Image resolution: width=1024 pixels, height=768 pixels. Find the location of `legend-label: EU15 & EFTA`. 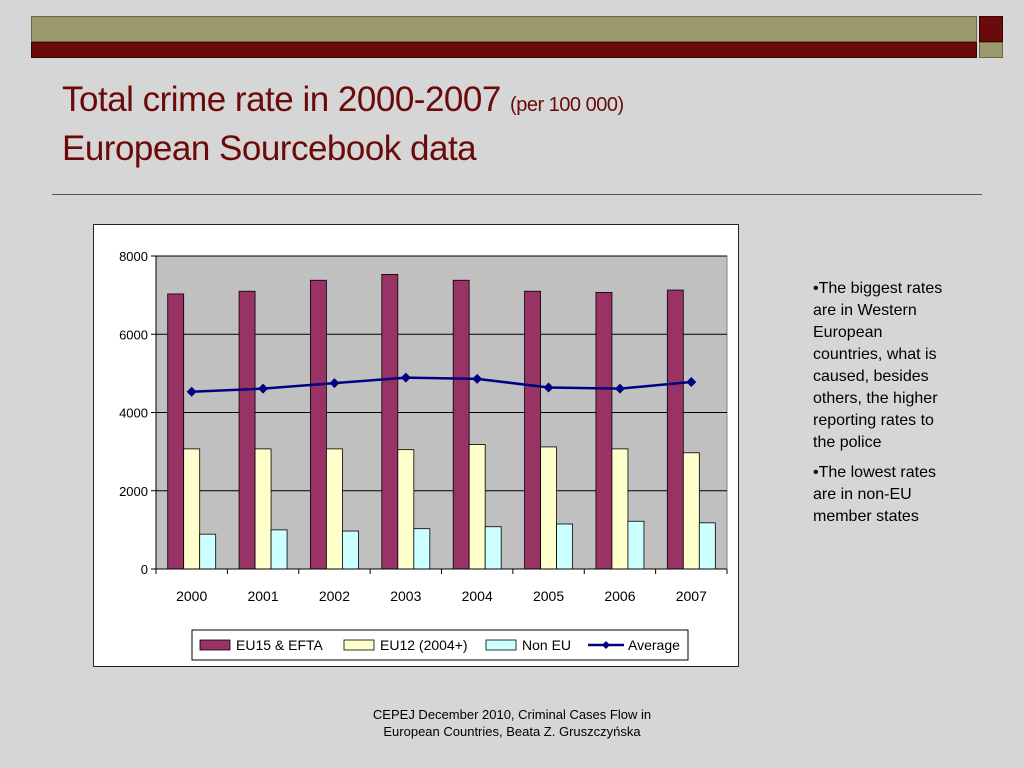

legend-label: EU15 & EFTA is located at coordinates (280, 645).